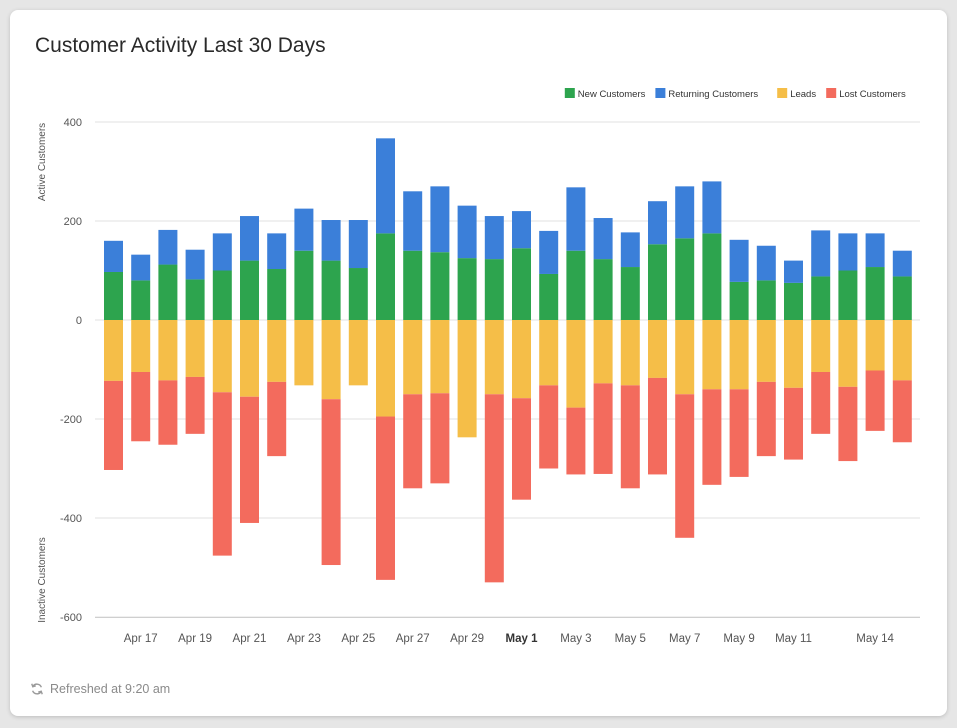  Describe the element at coordinates (612, 94) in the screenshot. I see `legend-label: New Customers` at that location.